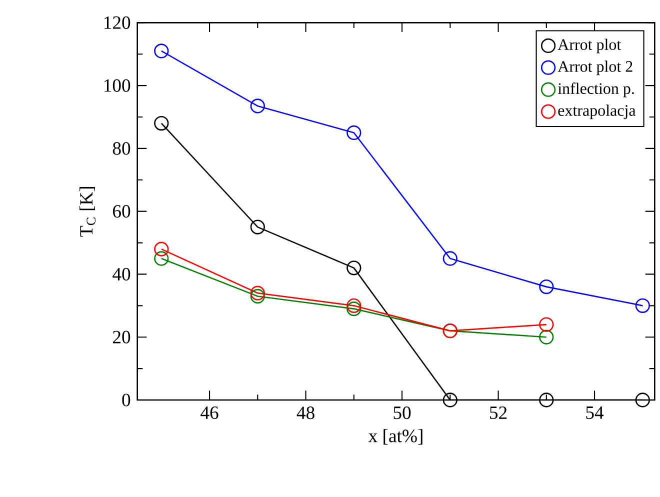  What do you see at coordinates (117, 85) in the screenshot?
I see `y-tick-label: 100` at bounding box center [117, 85].